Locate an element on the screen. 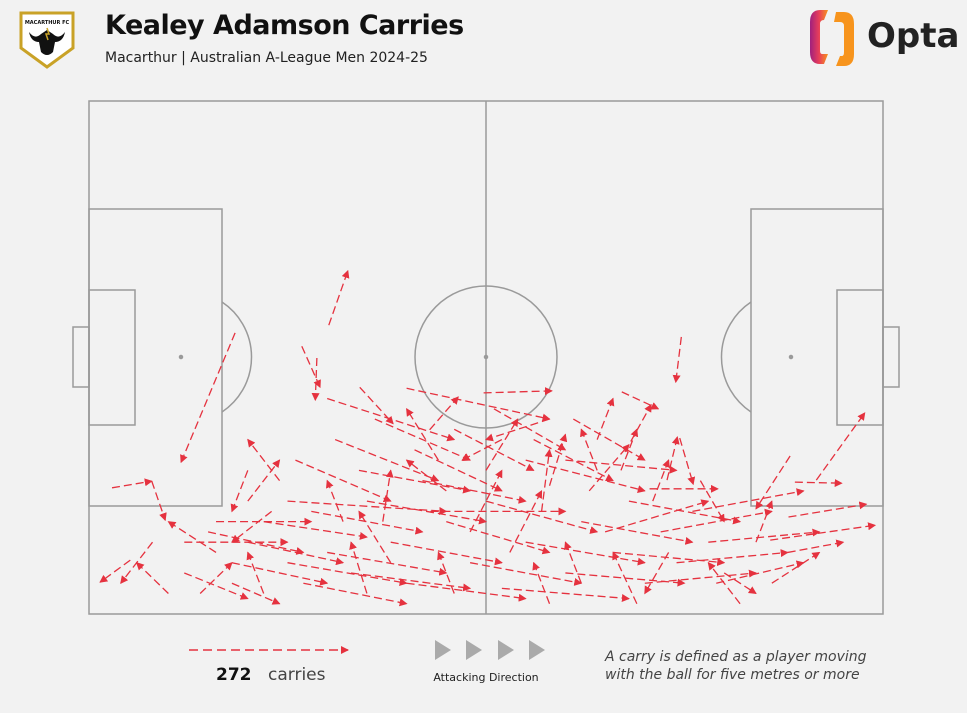  right-penalty-box is located at coordinates (817, 357).